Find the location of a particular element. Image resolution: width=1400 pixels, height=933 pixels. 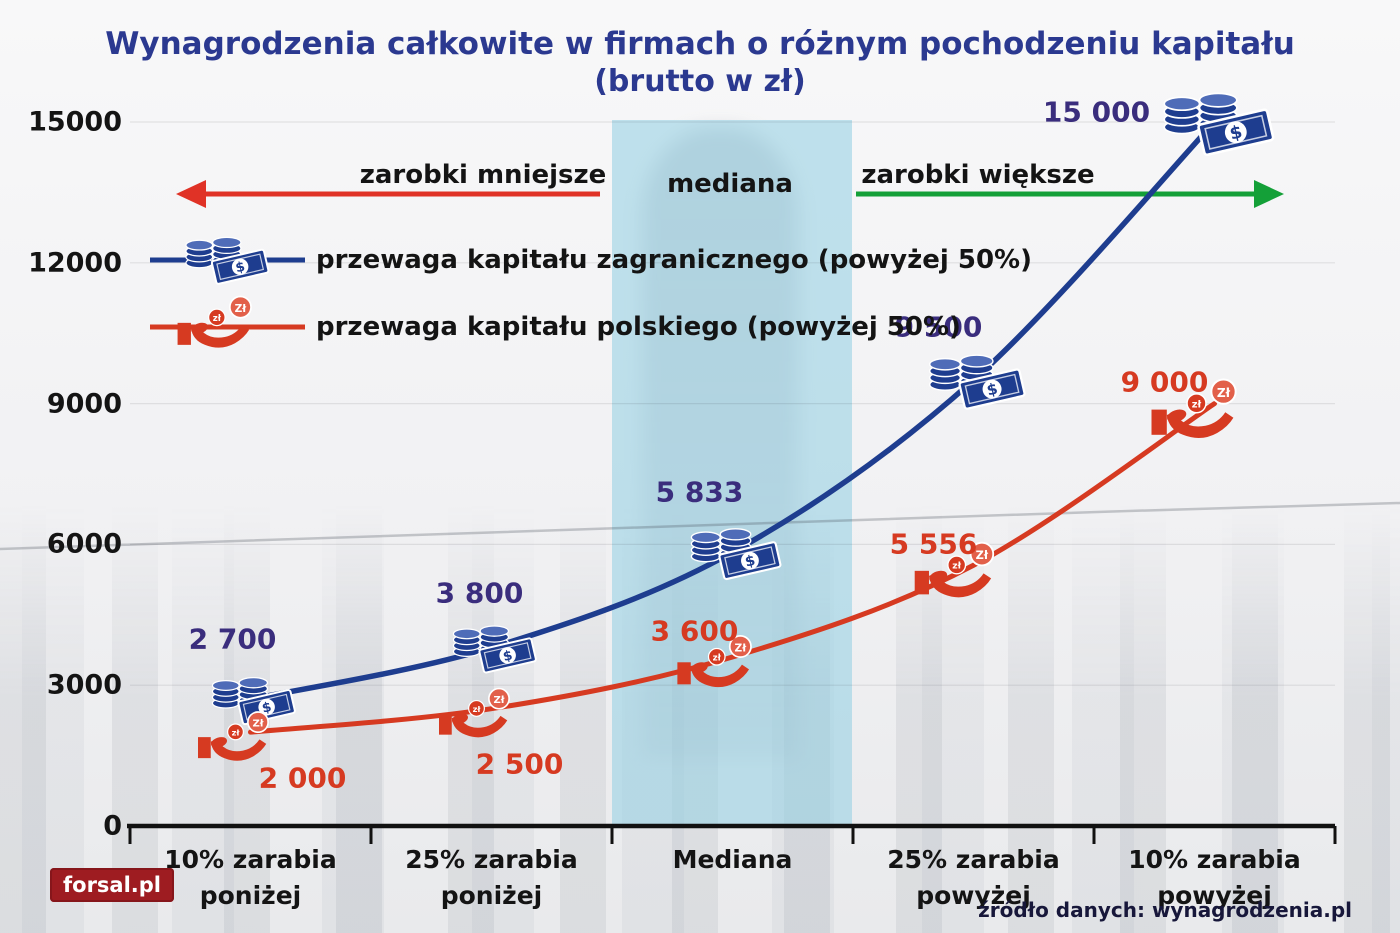

annotation-median: mediana is located at coordinates (730, 184).